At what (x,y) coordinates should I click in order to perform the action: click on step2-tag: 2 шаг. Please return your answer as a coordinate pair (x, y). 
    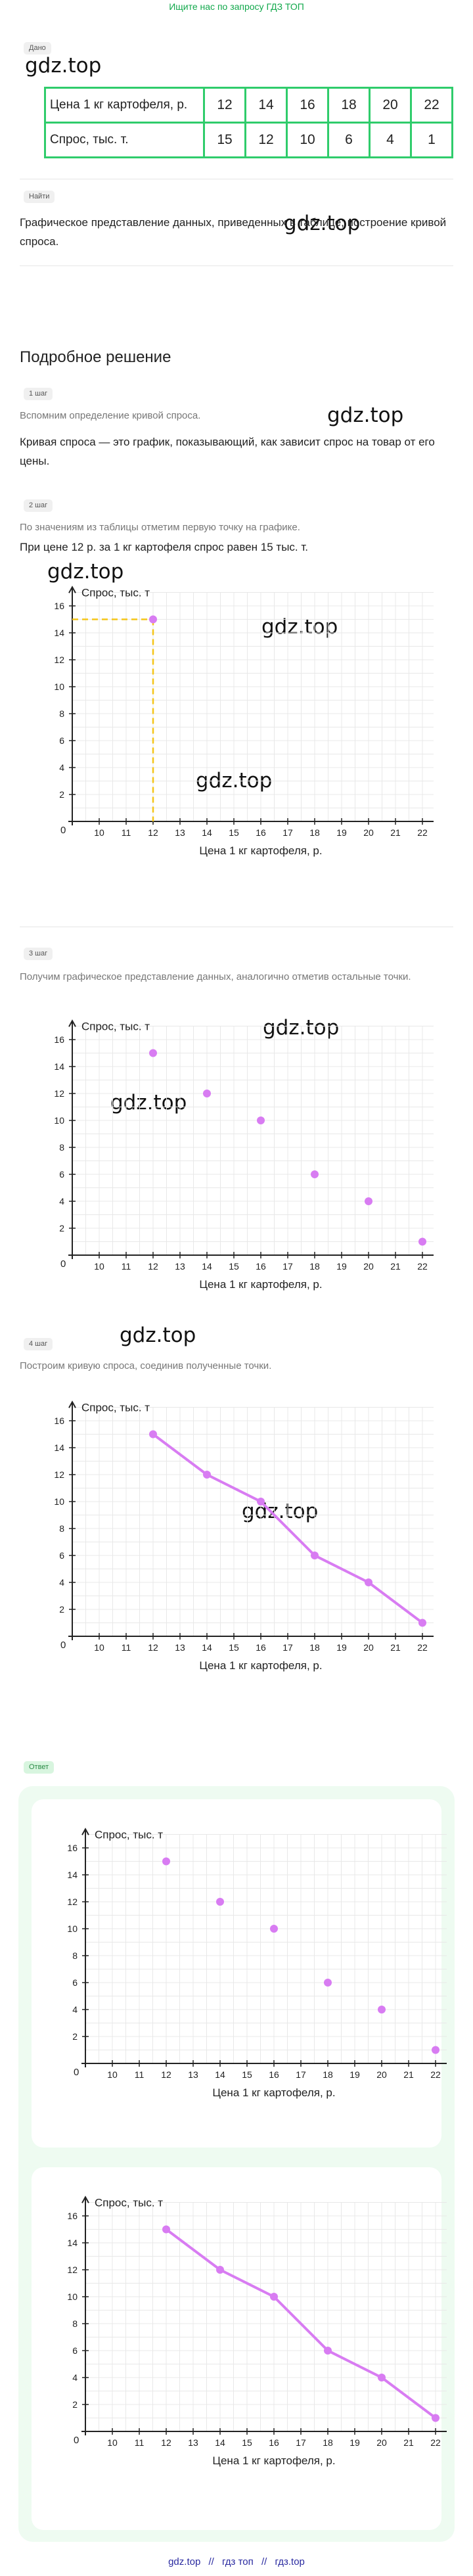
    Looking at the image, I should click on (38, 505).